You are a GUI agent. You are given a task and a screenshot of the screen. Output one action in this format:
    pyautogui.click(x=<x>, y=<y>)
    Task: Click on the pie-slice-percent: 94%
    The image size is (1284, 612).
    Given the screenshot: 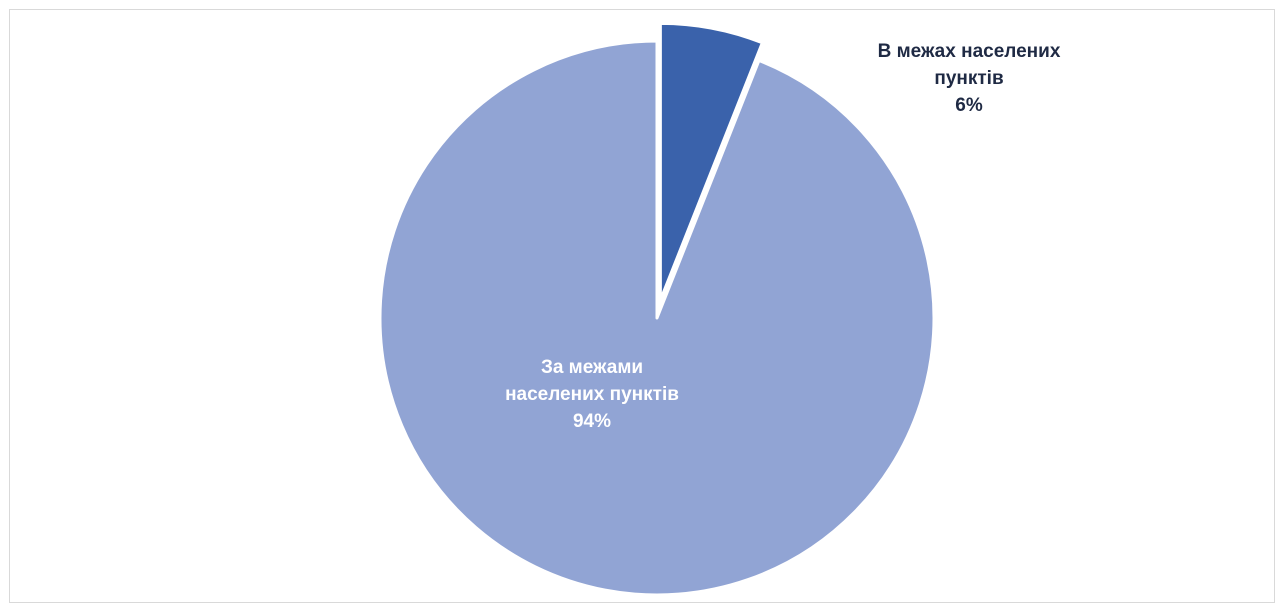 What is the action you would take?
    pyautogui.click(x=592, y=421)
    